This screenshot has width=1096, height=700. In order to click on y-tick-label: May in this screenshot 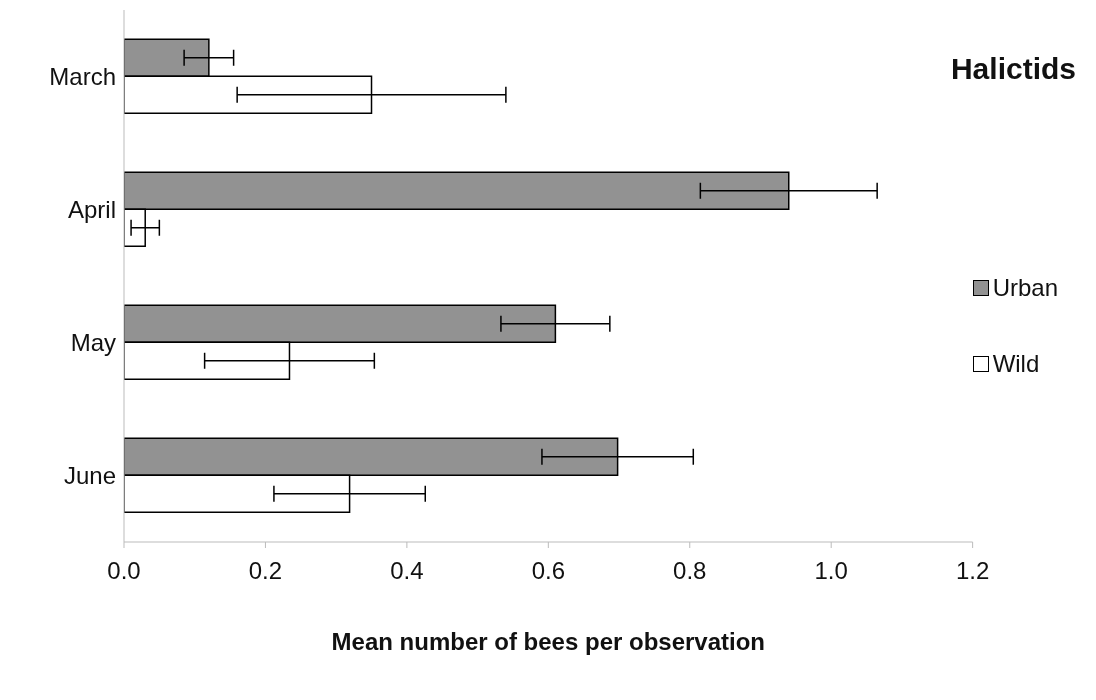, I will do `click(93, 343)`.